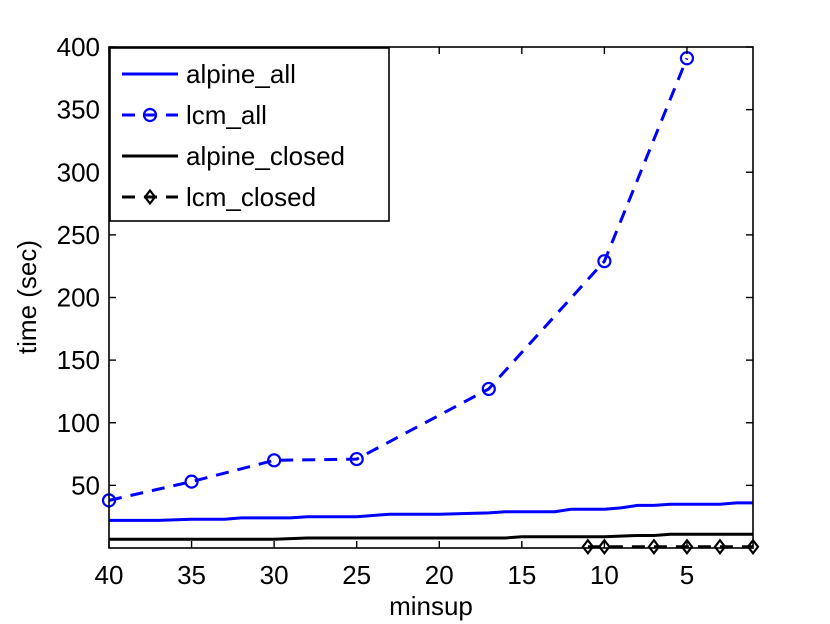  I want to click on y-tick-label: 350, so click(78, 110).